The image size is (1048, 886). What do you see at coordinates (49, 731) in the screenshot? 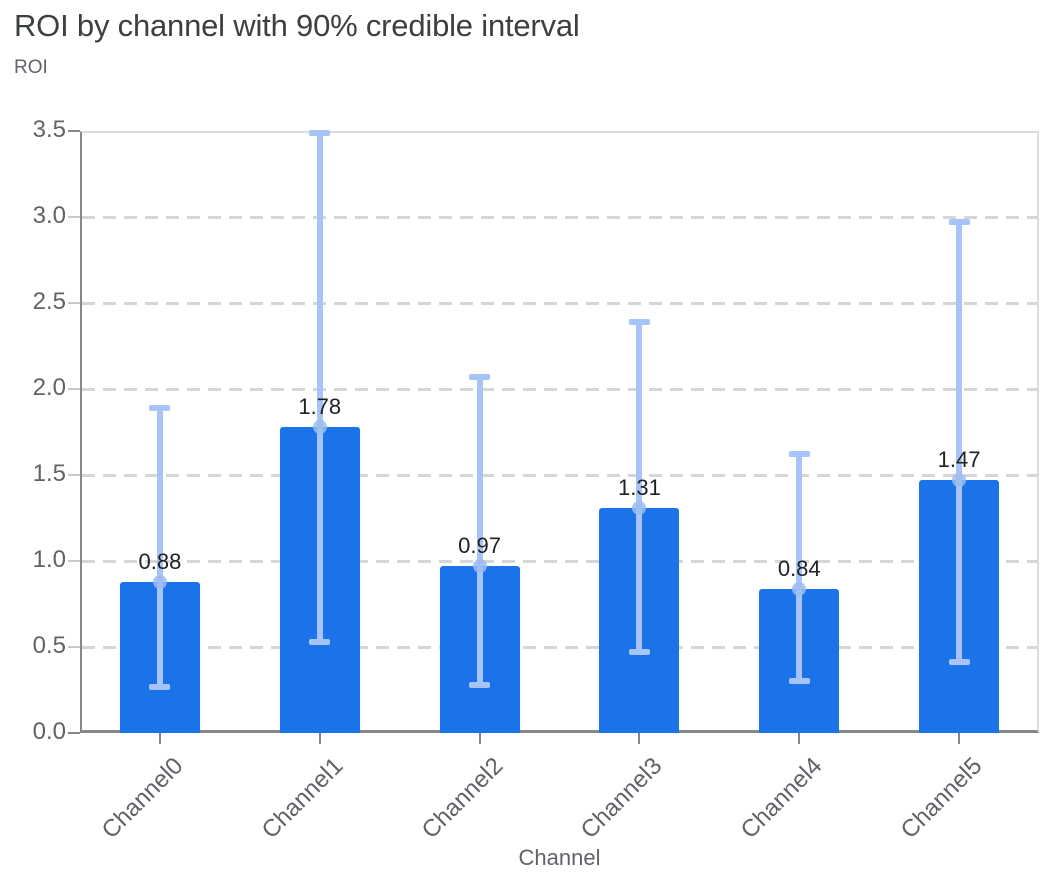
I see `y-tick-label: 0.0` at bounding box center [49, 731].